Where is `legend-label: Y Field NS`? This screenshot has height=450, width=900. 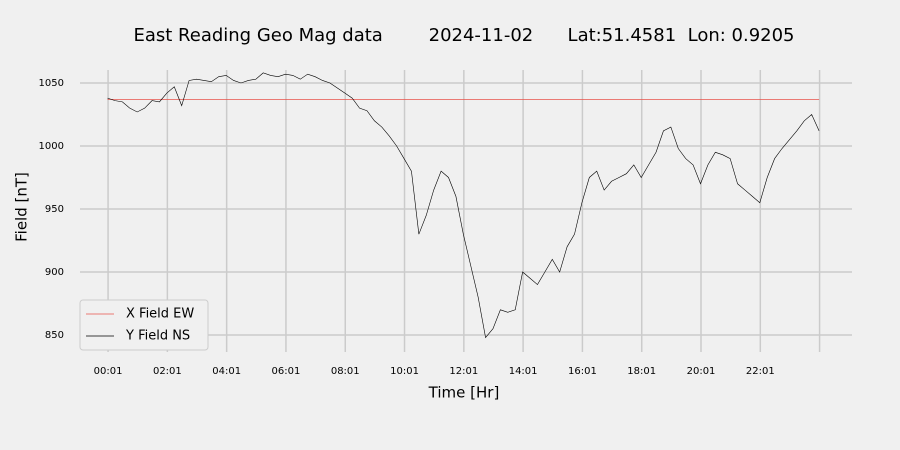 legend-label: Y Field NS is located at coordinates (157, 336).